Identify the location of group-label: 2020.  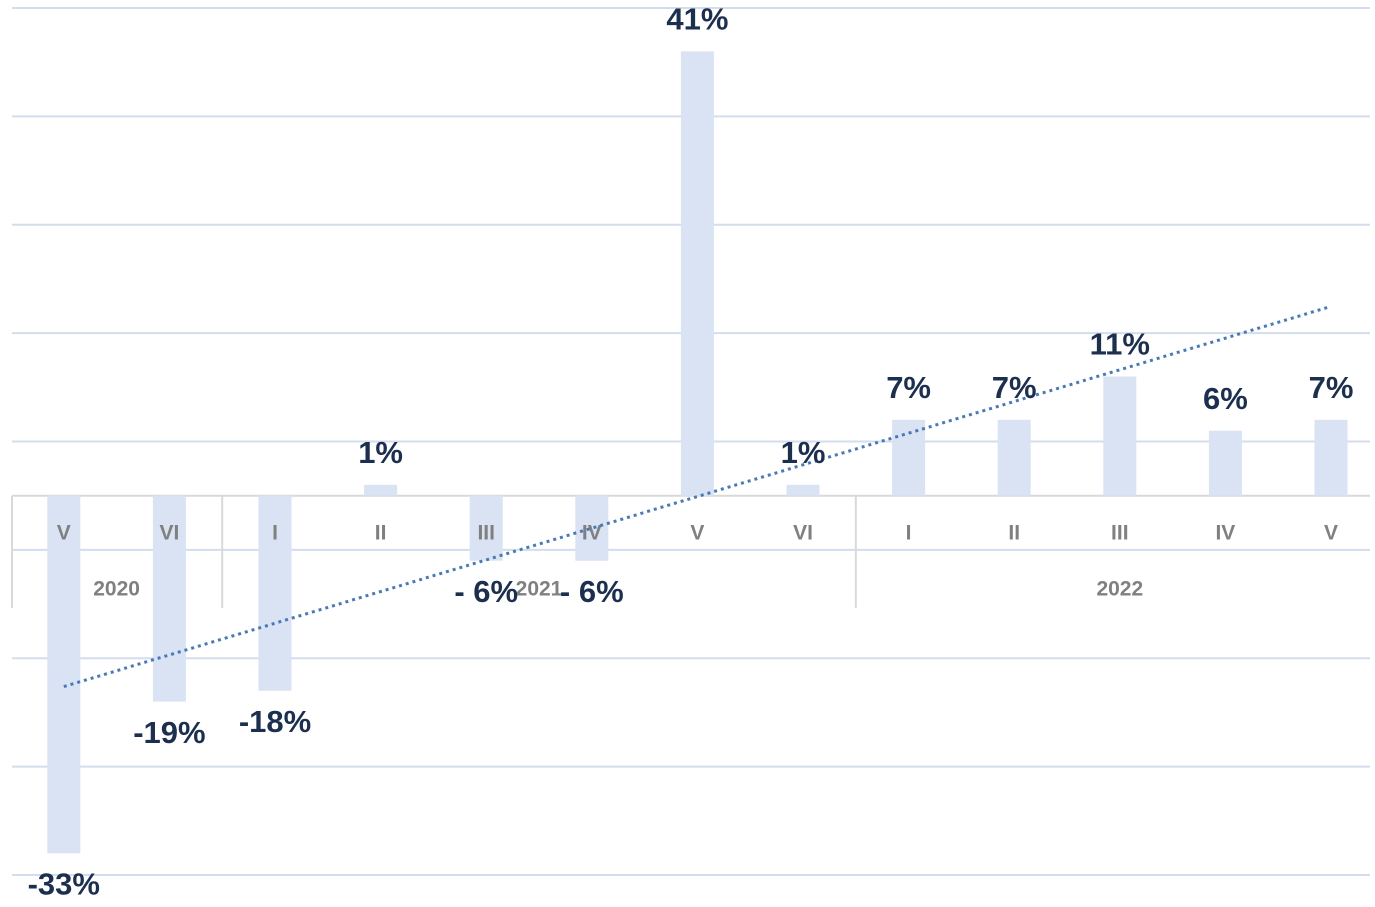
(116, 588).